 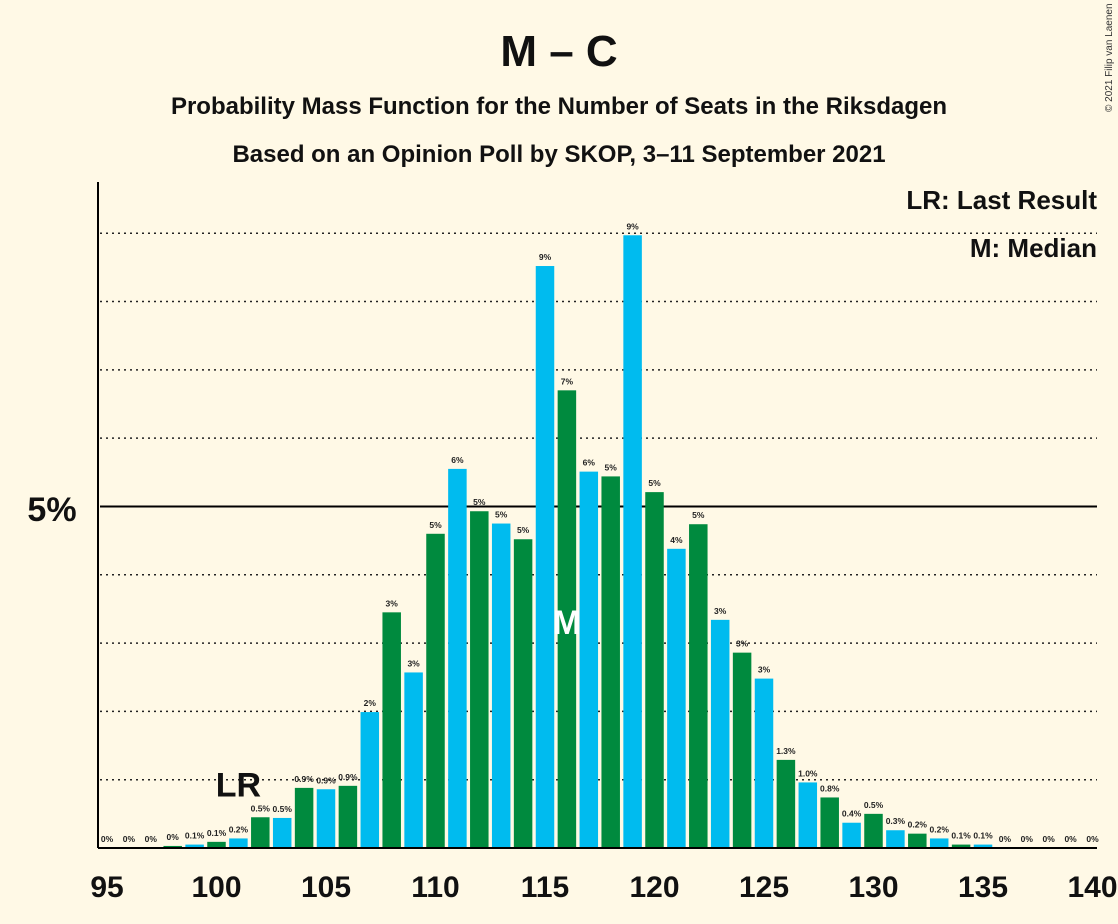 What do you see at coordinates (107, 839) in the screenshot?
I see `bar-label-seat-96: 0%` at bounding box center [107, 839].